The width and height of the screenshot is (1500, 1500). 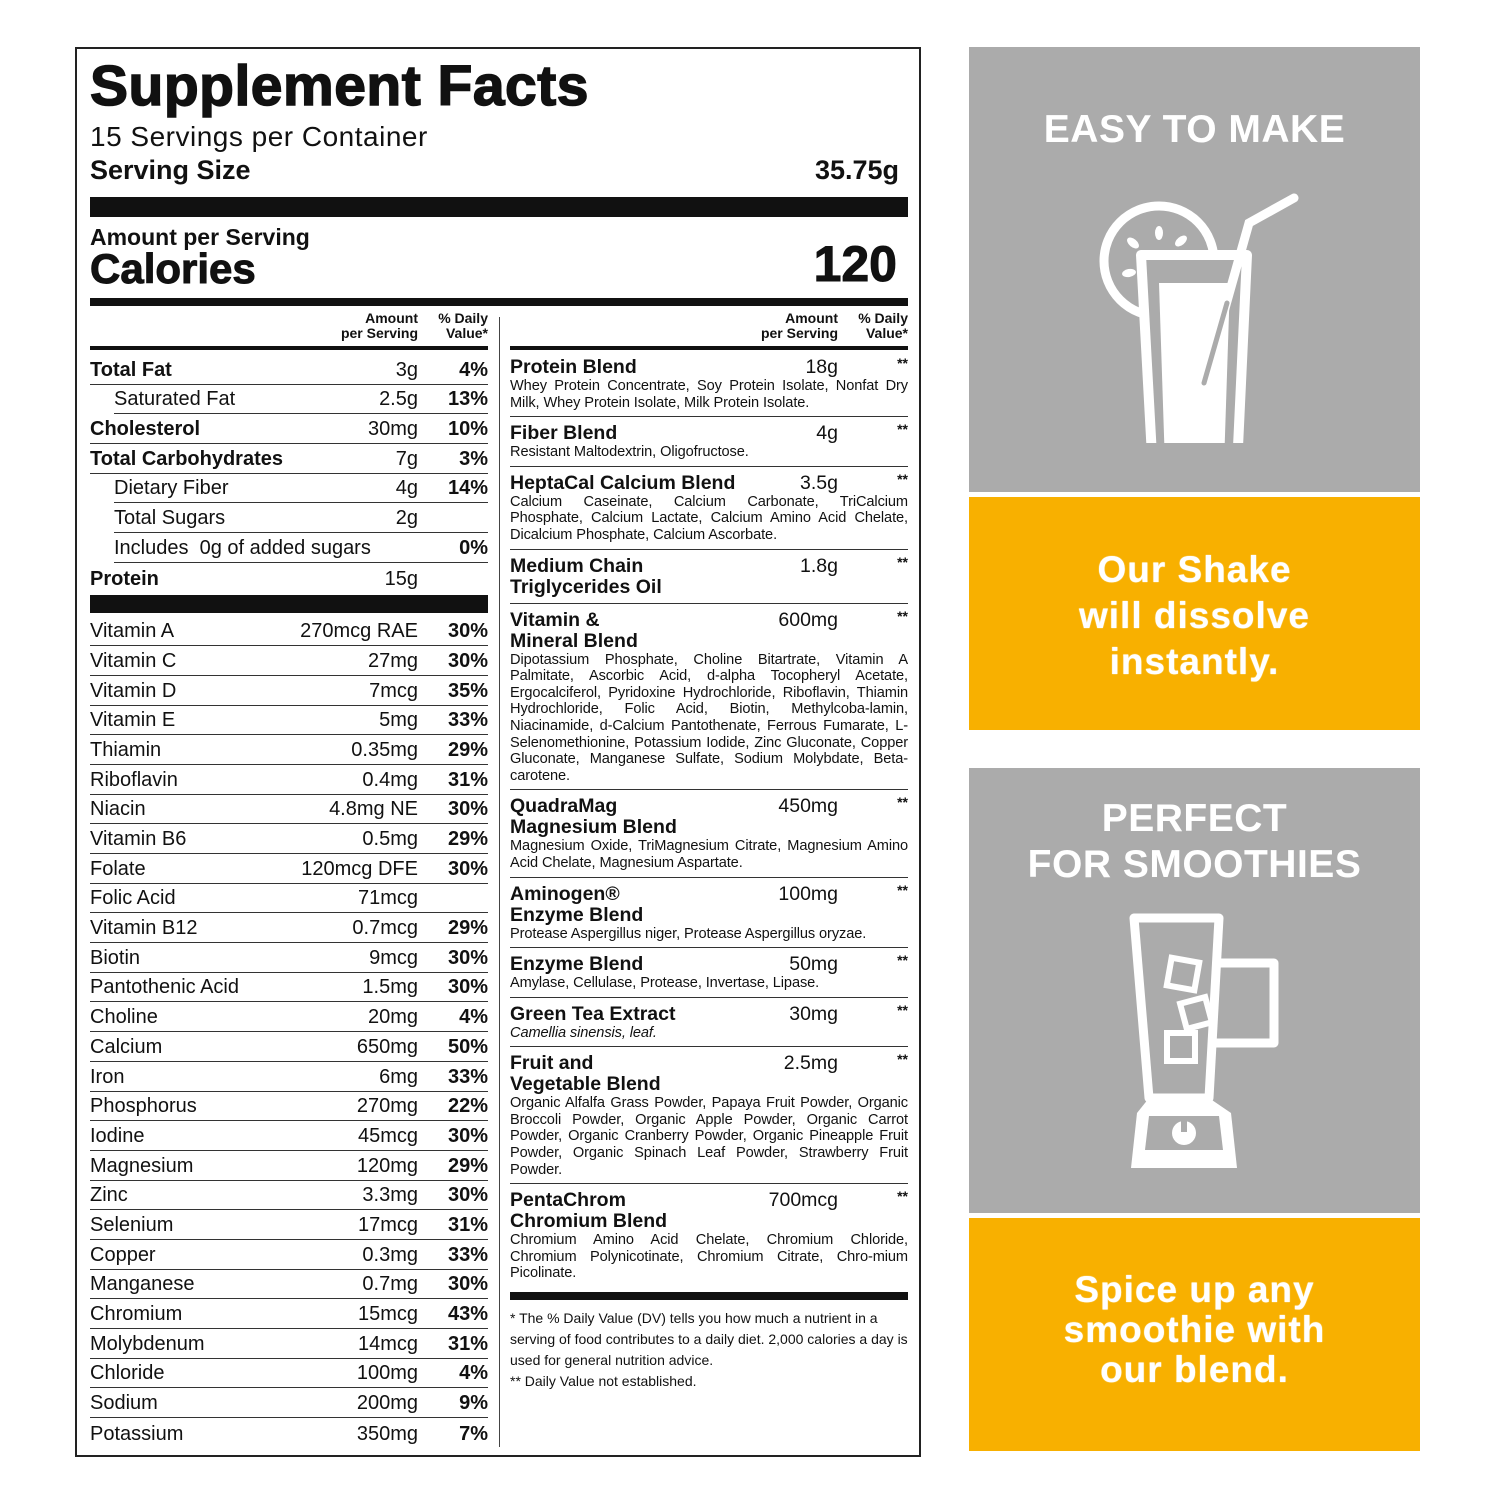 I want to click on nutrient-row: Molybdenum 14mcg 31%, so click(x=289, y=1344).